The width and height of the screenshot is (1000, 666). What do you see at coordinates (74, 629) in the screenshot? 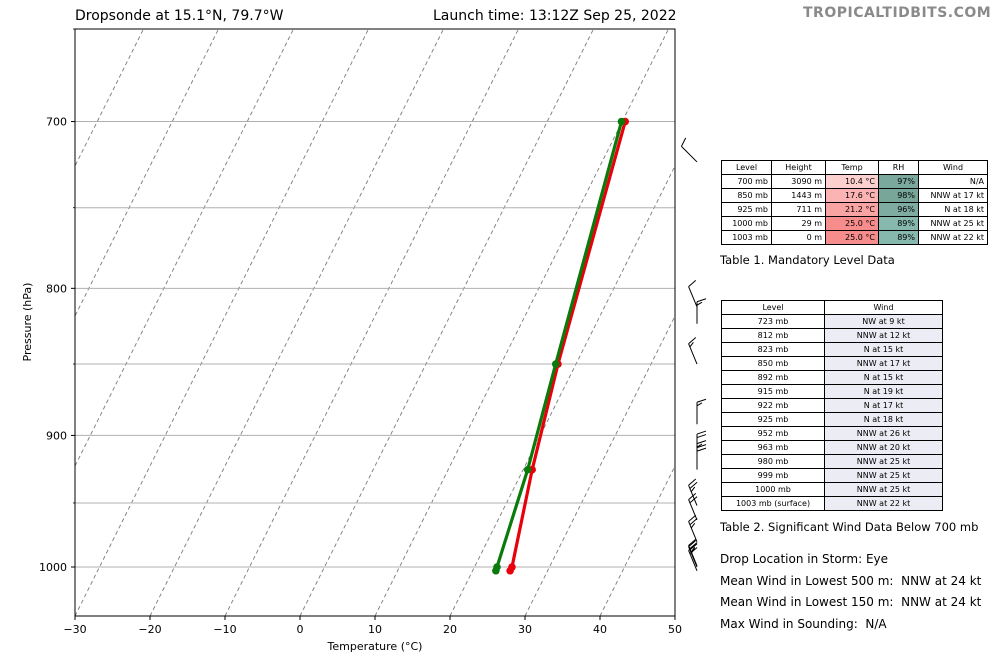
I see `x-tick-label: −30` at bounding box center [74, 629].